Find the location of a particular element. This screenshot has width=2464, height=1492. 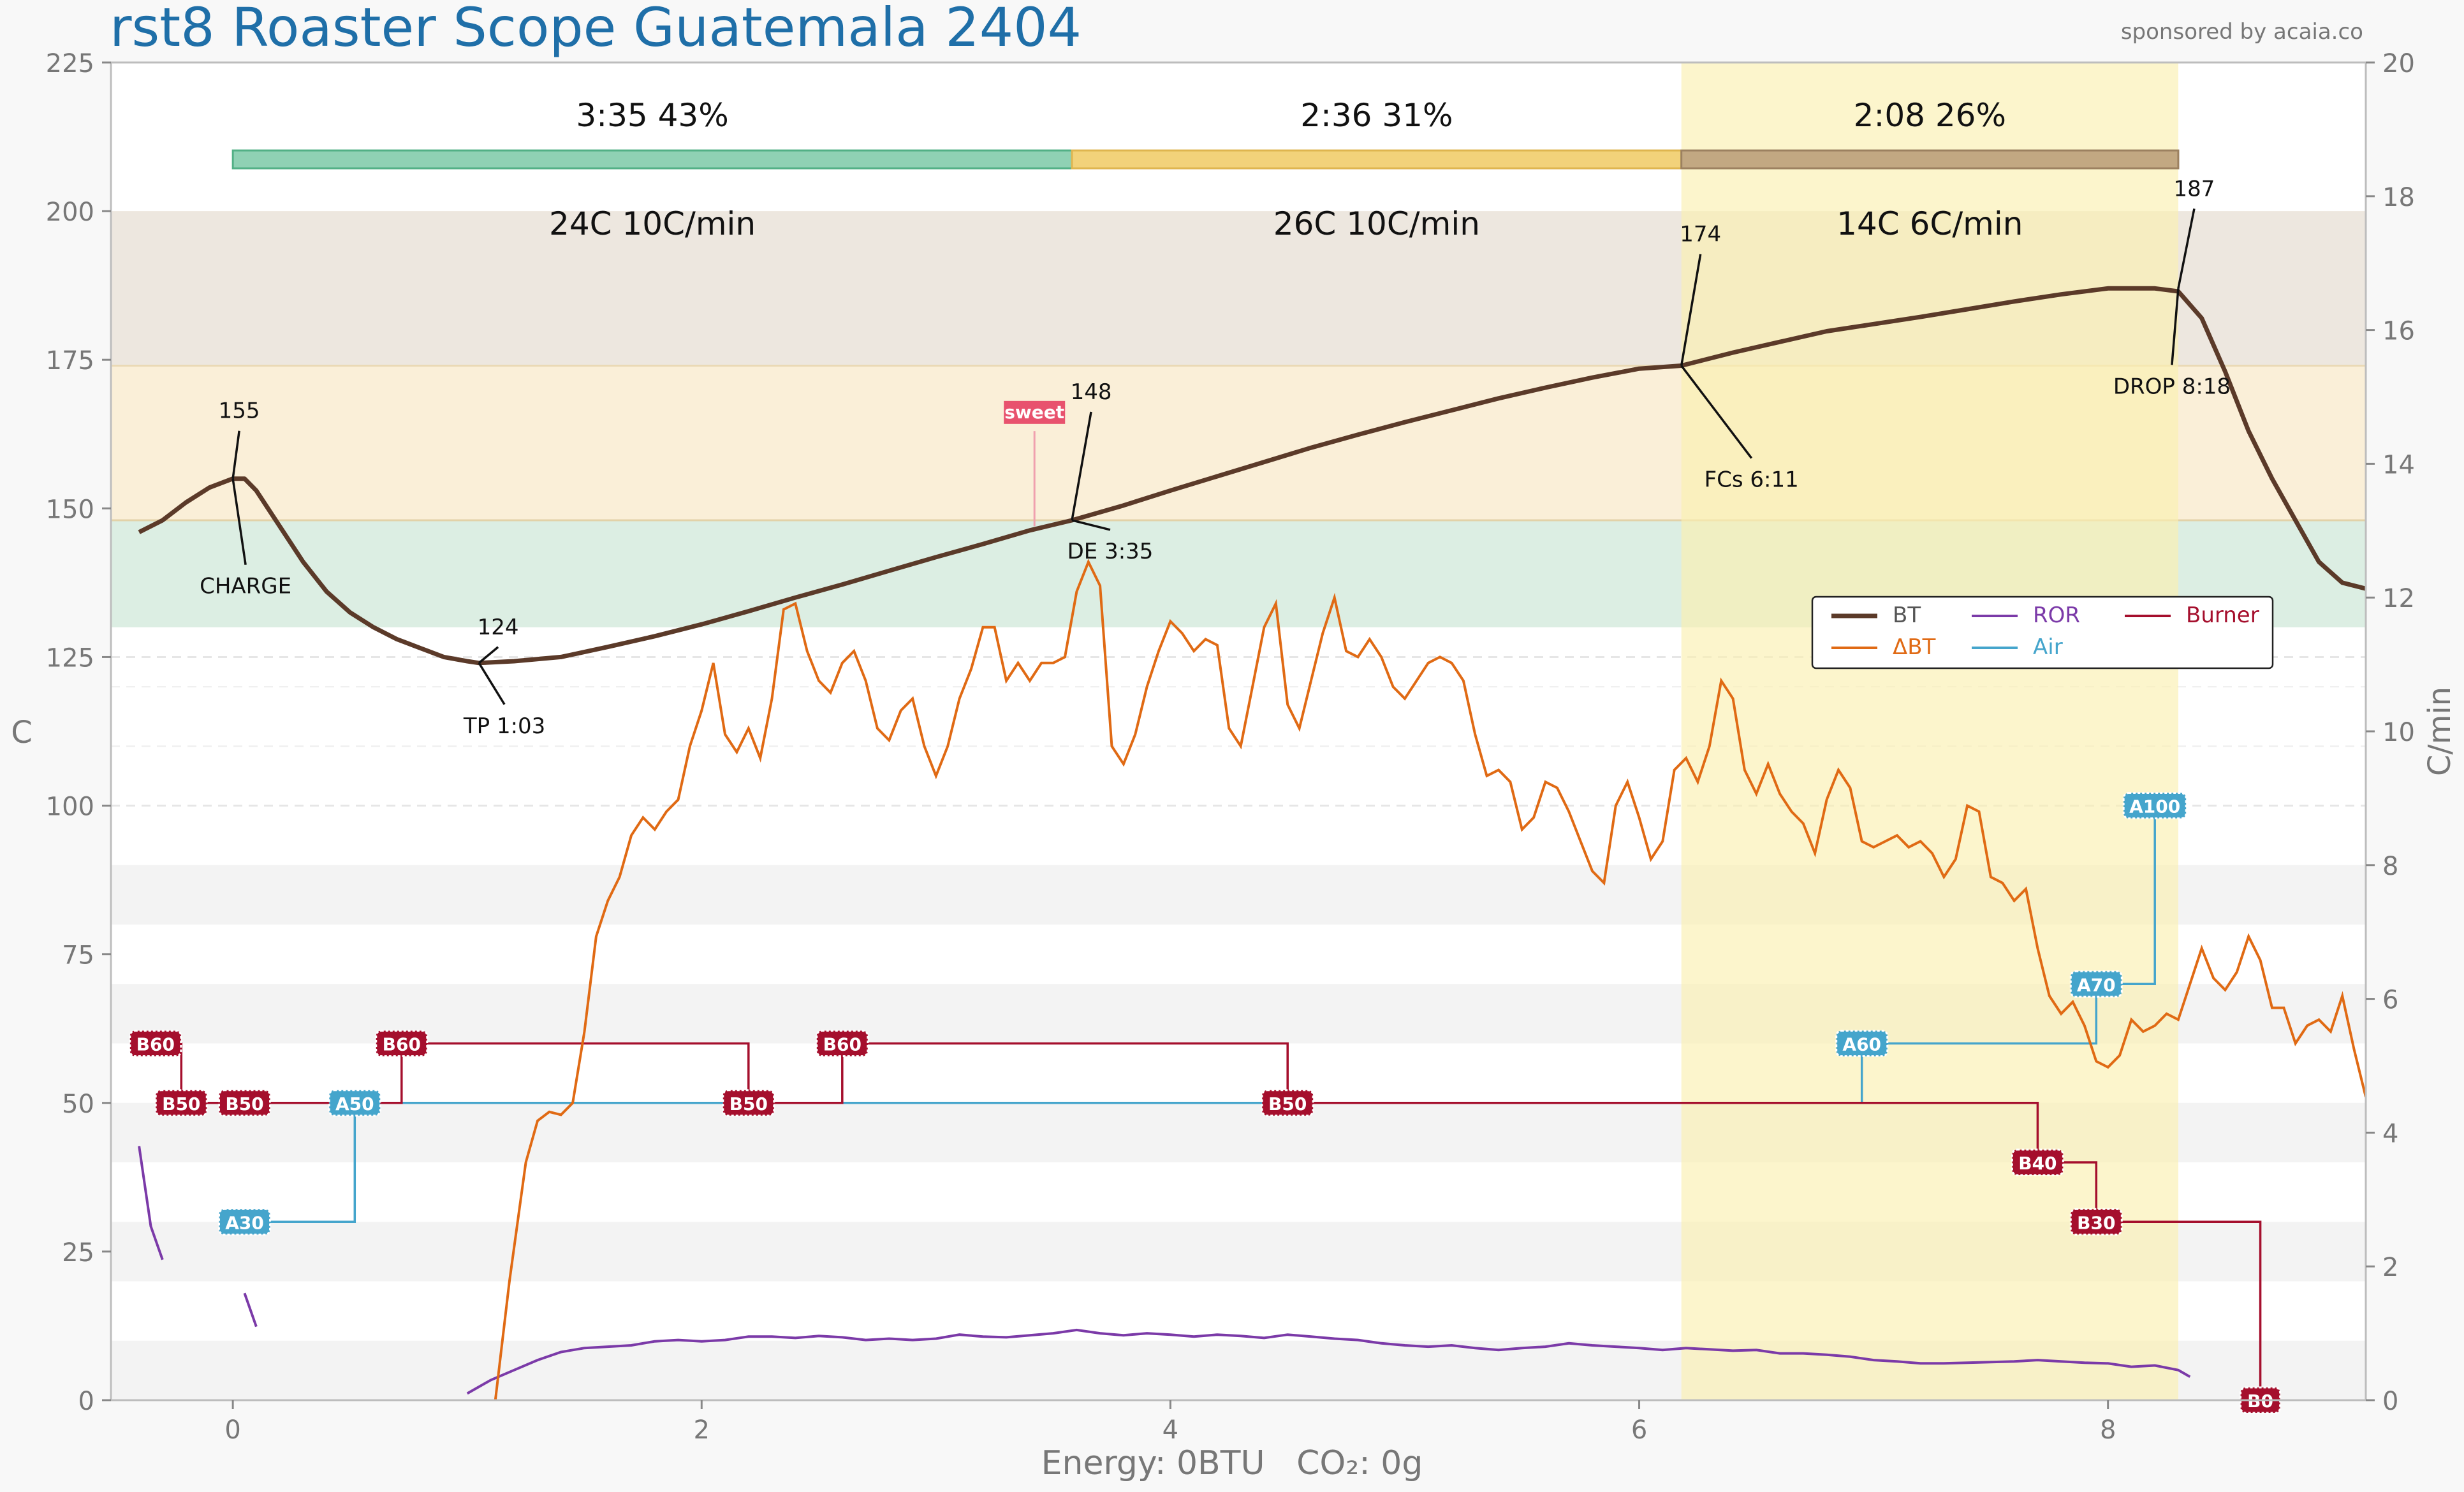

y2-axis-label: C/min is located at coordinates (2440, 731).